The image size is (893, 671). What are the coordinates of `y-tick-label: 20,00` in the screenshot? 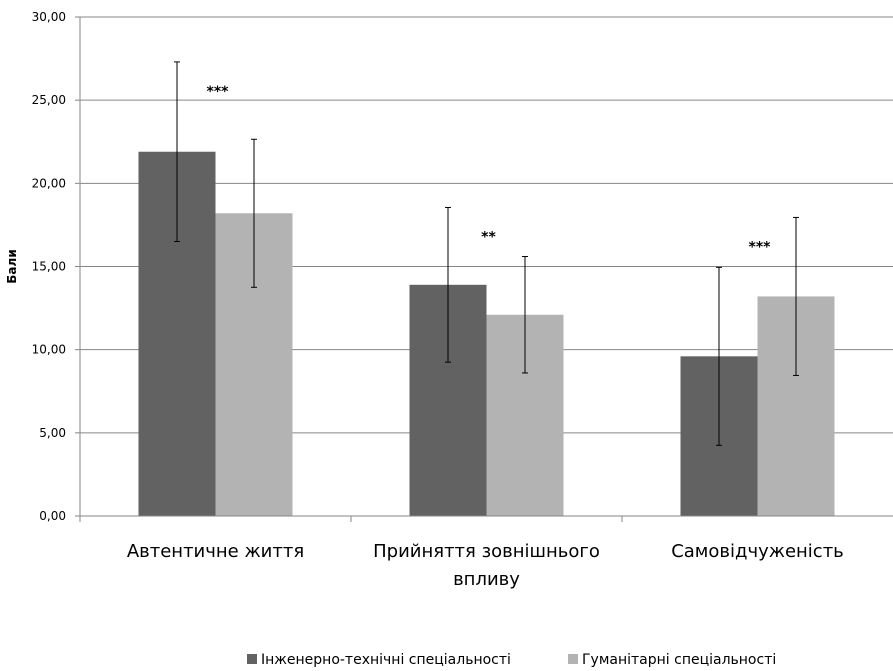 It's located at (49, 183).